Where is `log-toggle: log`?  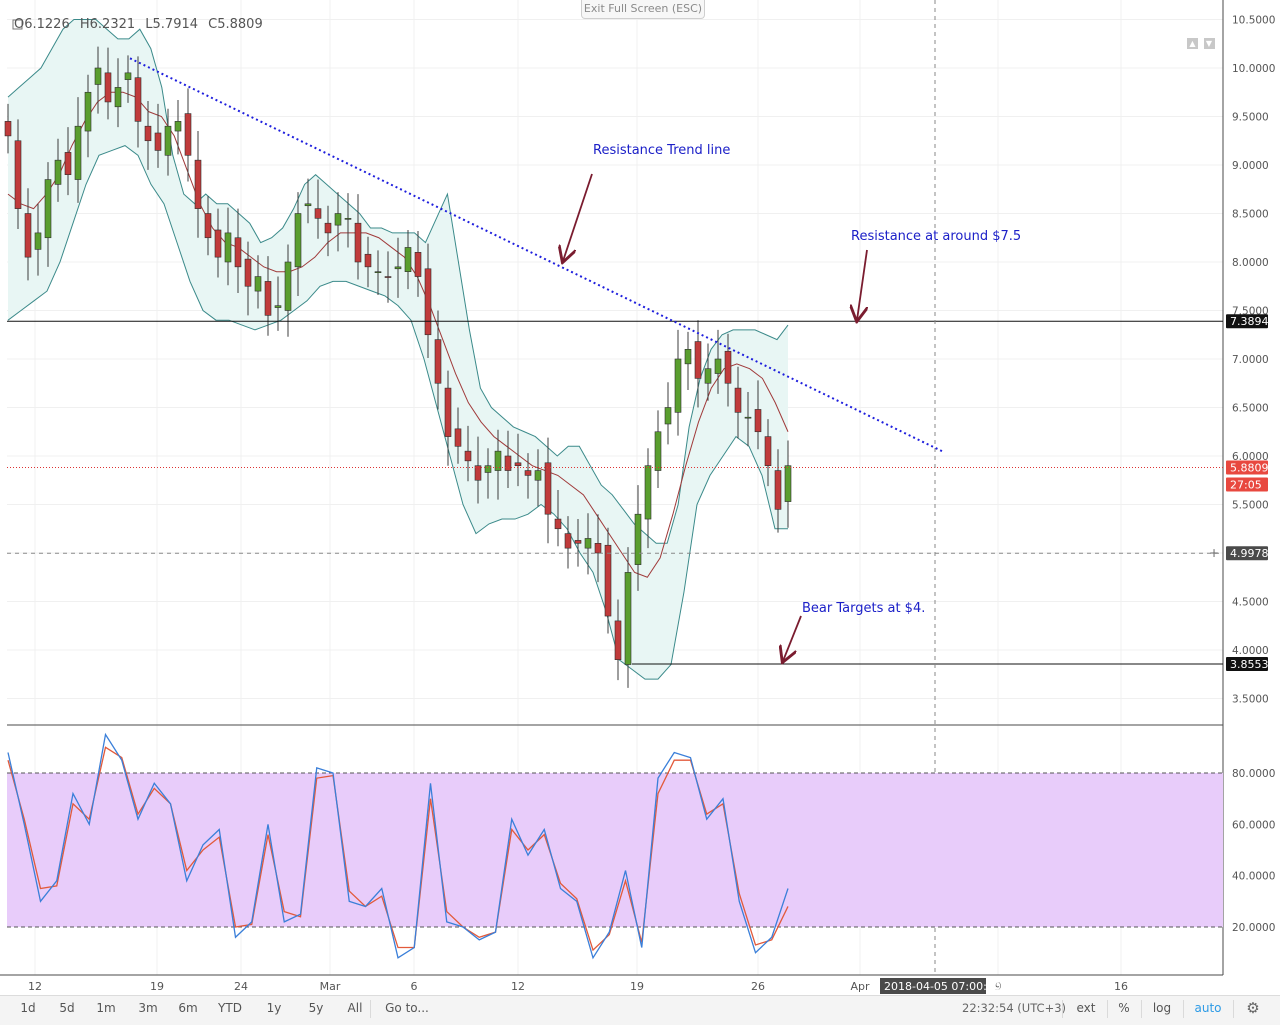 log-toggle: log is located at coordinates (1162, 1008).